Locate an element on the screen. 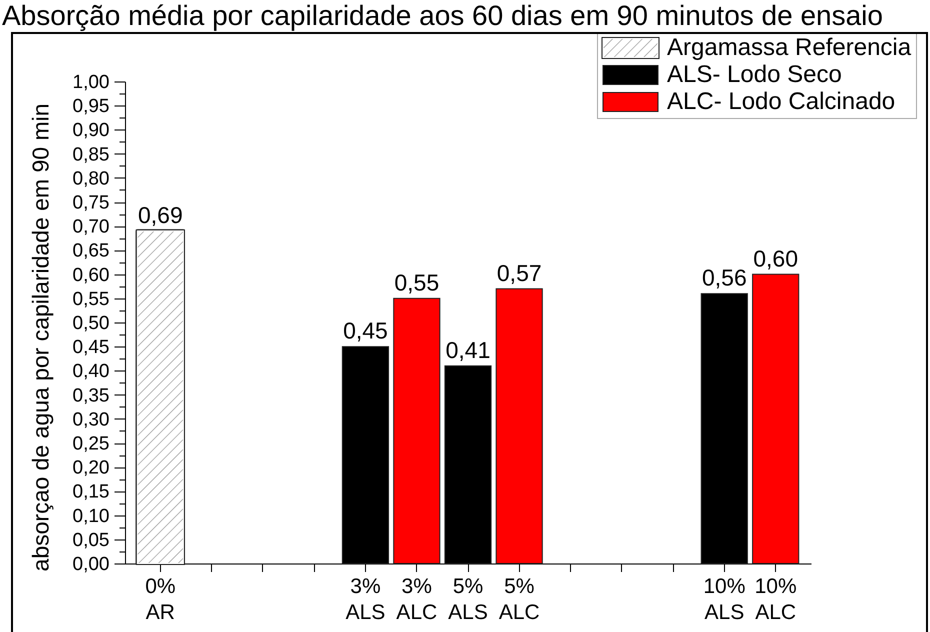  y-tick-label: 0,20 is located at coordinates (91, 468).